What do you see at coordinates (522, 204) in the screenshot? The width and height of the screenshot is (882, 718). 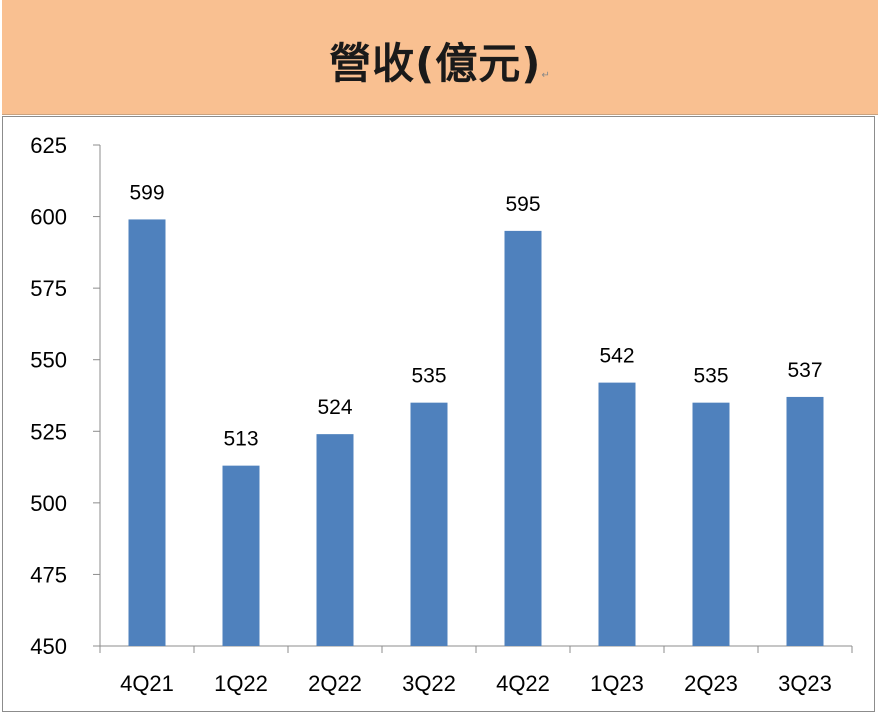 I see `data-label: 595` at bounding box center [522, 204].